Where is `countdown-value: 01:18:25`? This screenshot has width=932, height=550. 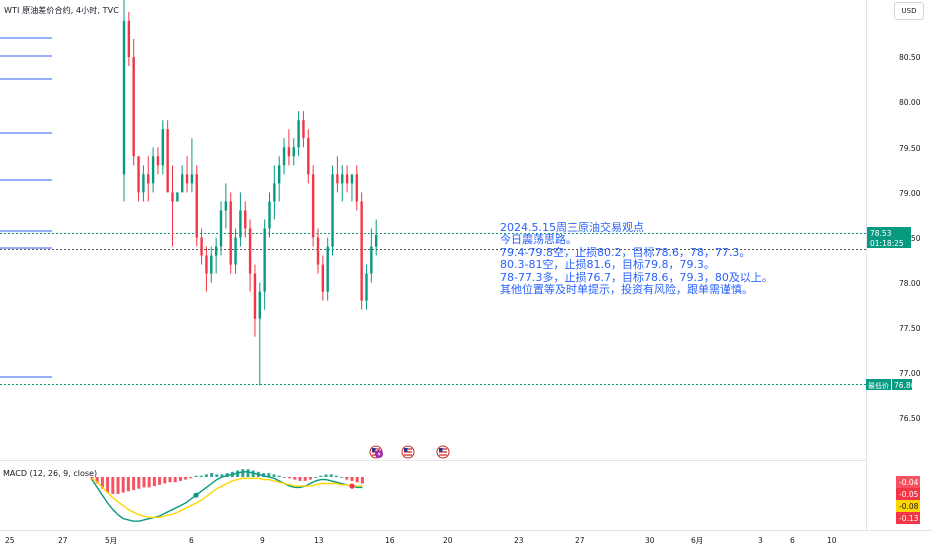
countdown-value: 01:18:25 is located at coordinates (887, 243).